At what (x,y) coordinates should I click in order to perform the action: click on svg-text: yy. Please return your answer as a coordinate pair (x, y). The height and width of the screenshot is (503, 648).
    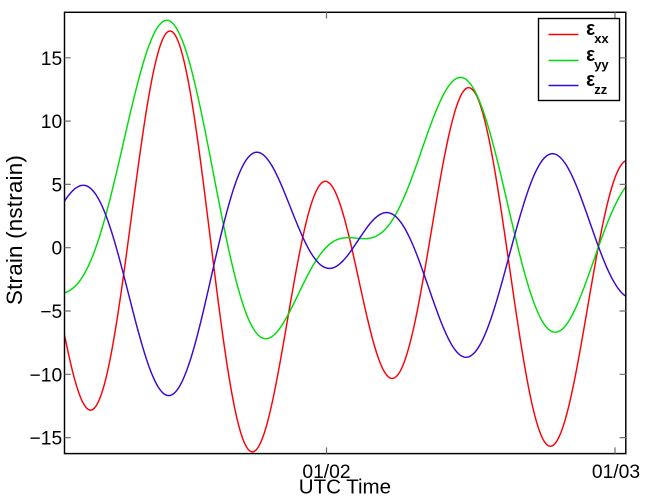
    Looking at the image, I should click on (601, 64).